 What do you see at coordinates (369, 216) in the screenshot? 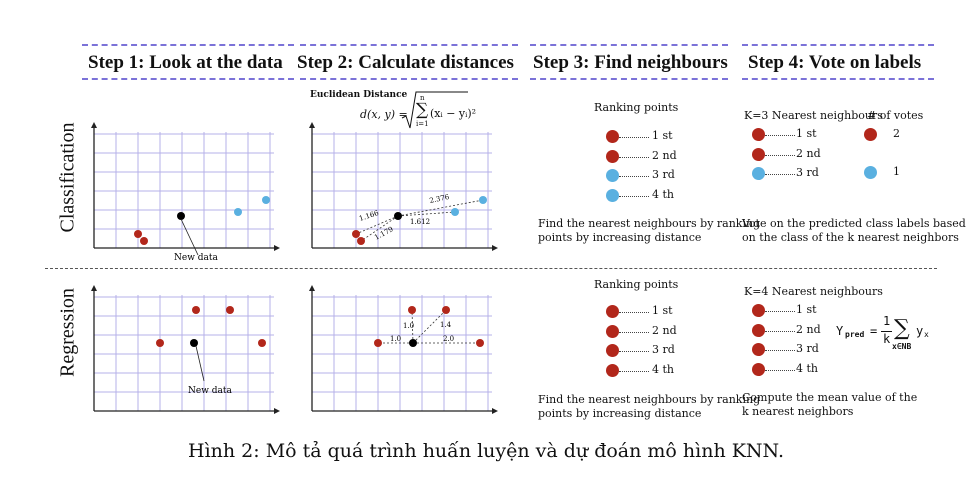
I see `distance-label: 1.166` at bounding box center [369, 216].